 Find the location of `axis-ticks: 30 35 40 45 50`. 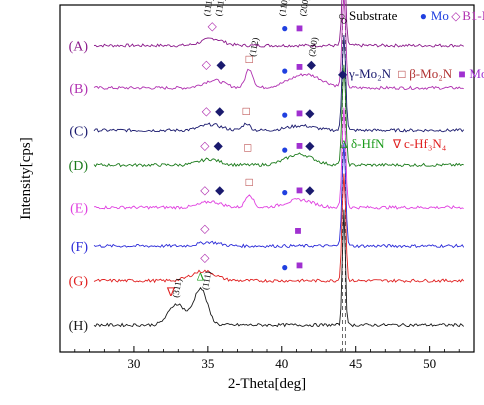

axis-ticks: 30 35 40 45 50 is located at coordinates (274, 358).